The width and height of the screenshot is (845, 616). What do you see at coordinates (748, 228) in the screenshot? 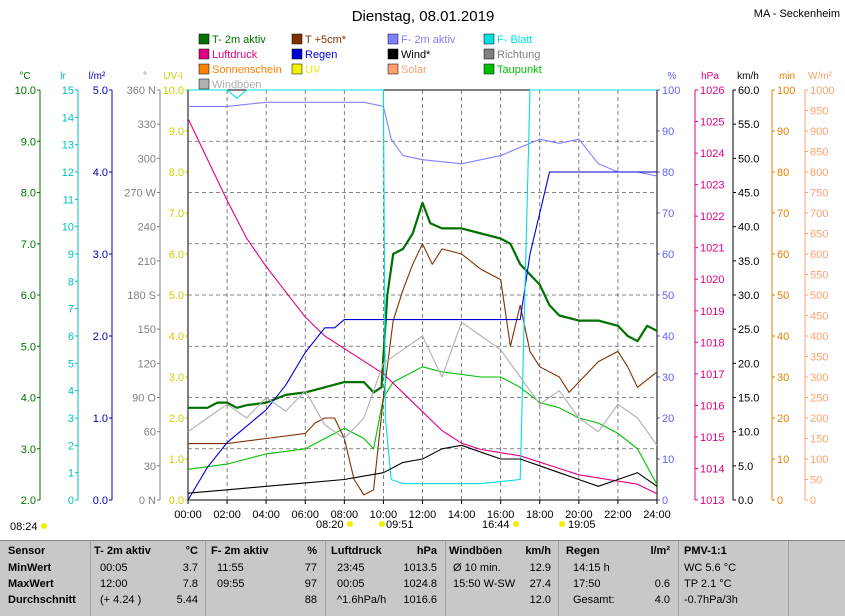
I see `axis-tick-label: 40.0` at bounding box center [748, 228].